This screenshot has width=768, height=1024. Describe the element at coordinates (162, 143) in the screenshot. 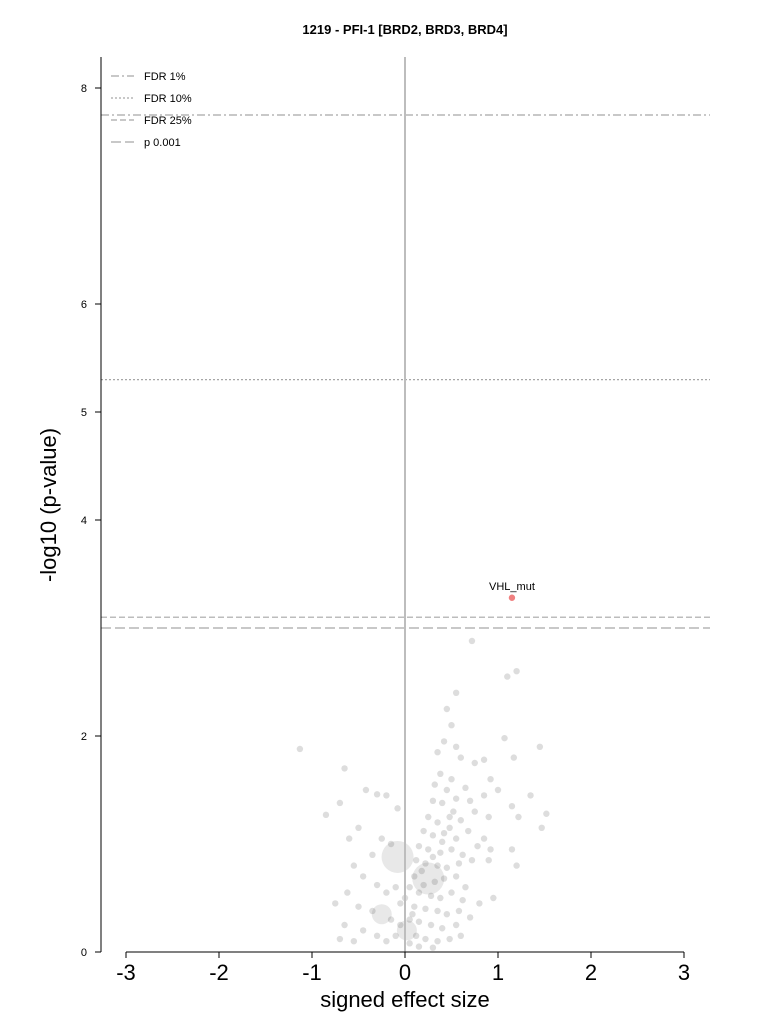

I see `legend-label: p 0.001` at that location.